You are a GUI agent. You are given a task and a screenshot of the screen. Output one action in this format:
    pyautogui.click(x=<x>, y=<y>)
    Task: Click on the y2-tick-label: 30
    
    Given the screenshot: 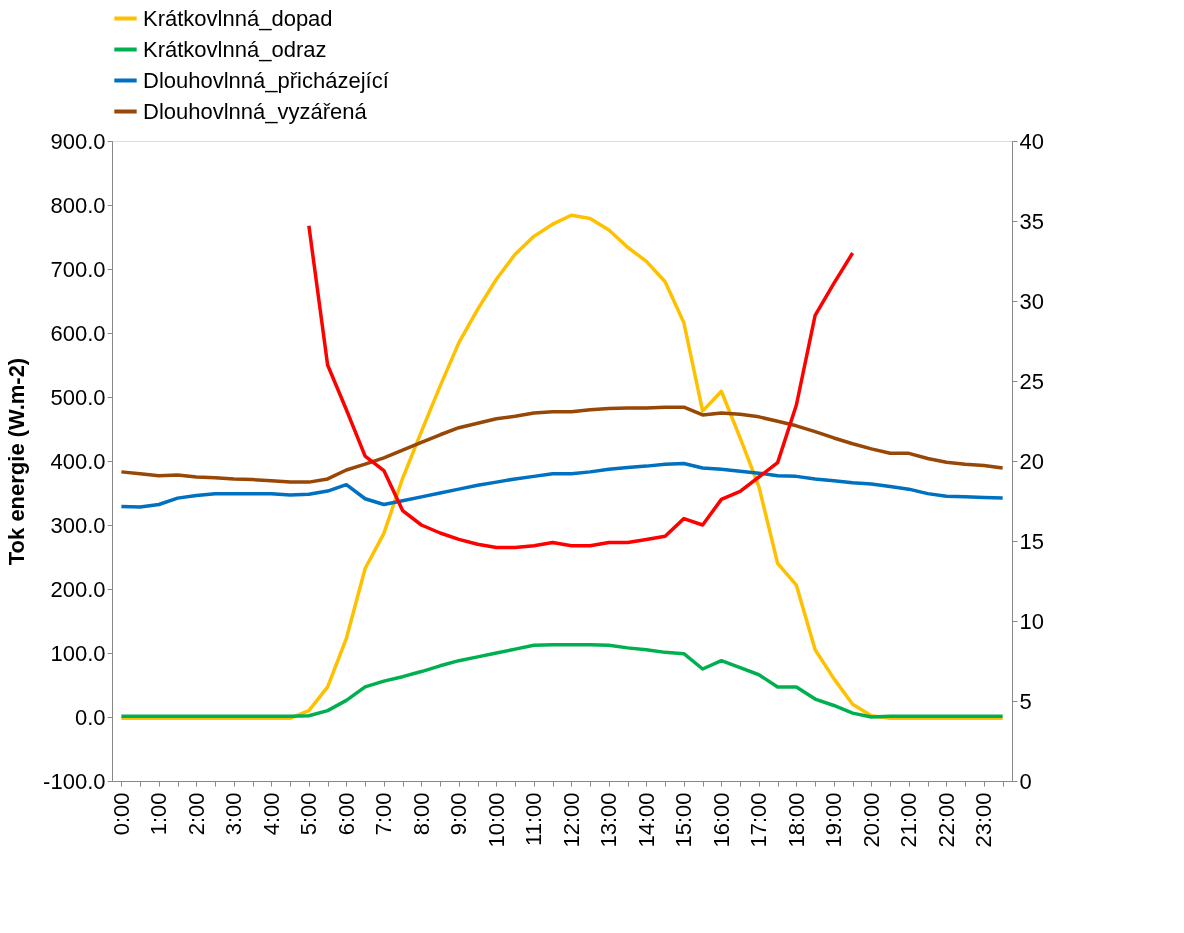 What is the action you would take?
    pyautogui.click(x=1031, y=301)
    